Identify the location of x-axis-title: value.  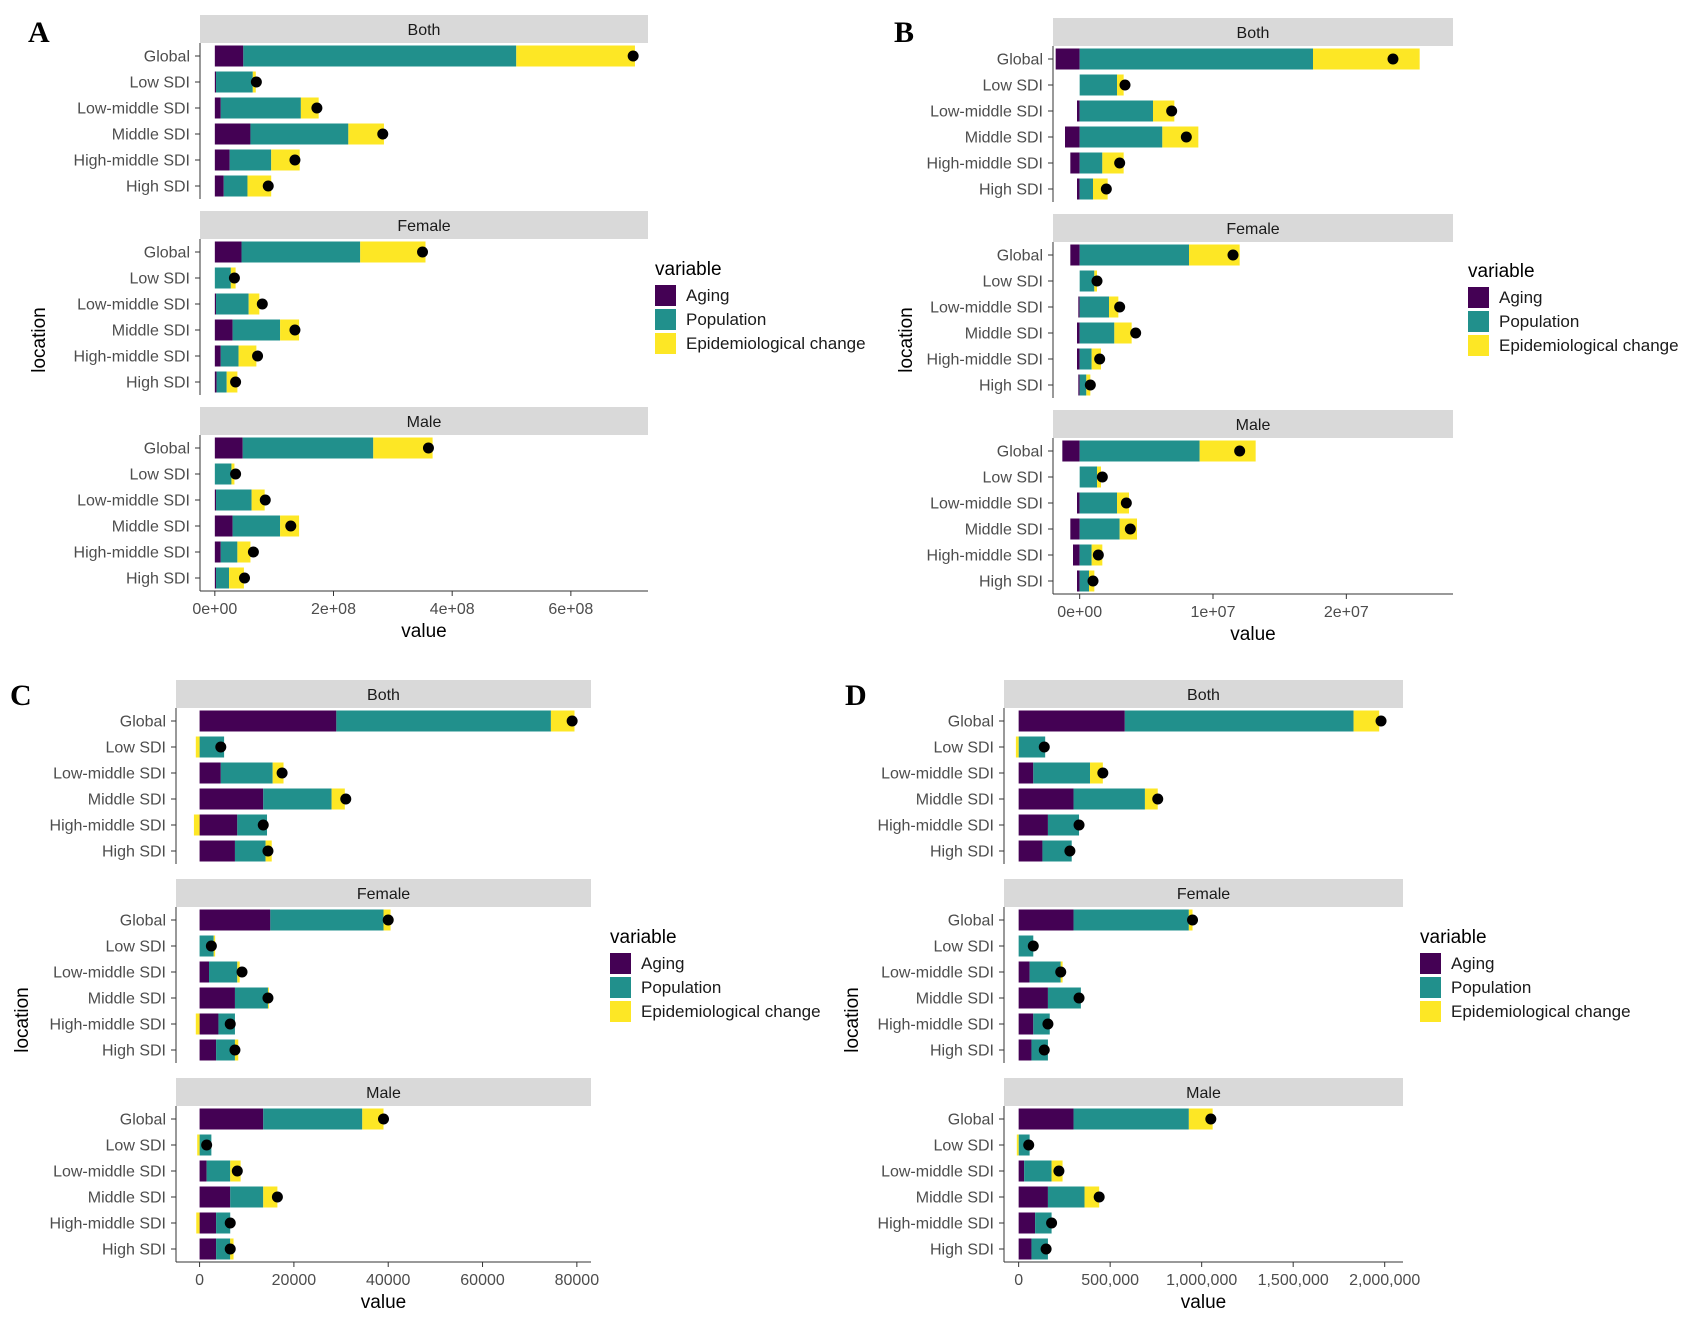
(383, 1302).